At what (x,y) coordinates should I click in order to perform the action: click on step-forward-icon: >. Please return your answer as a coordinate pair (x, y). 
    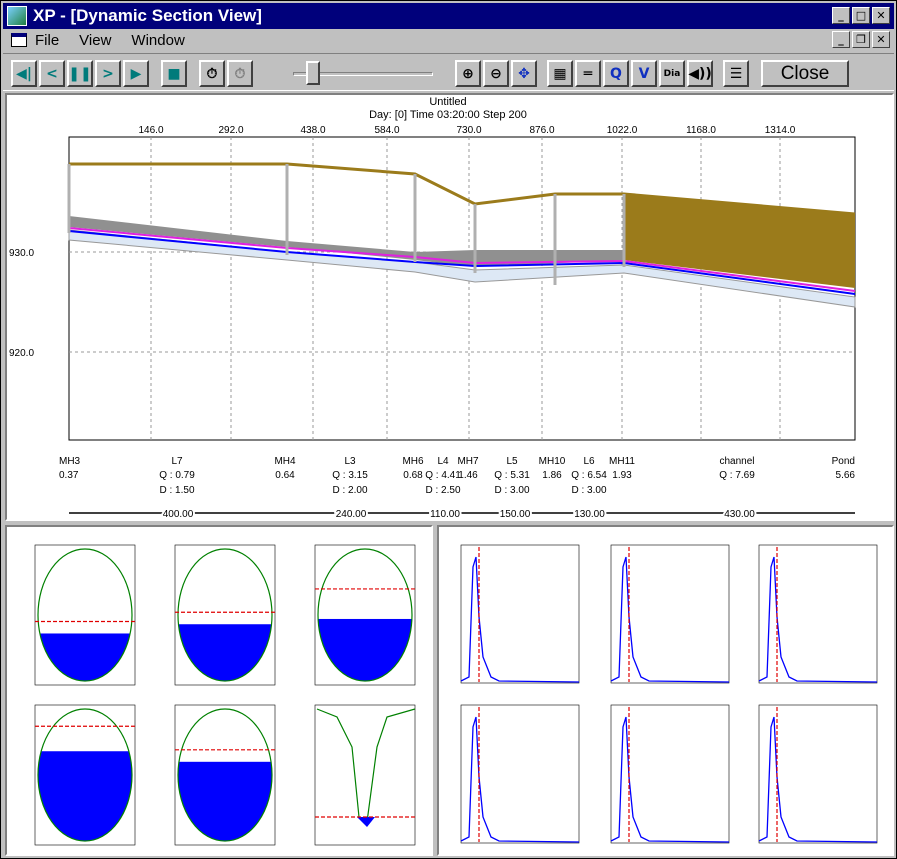
    Looking at the image, I should click on (108, 73).